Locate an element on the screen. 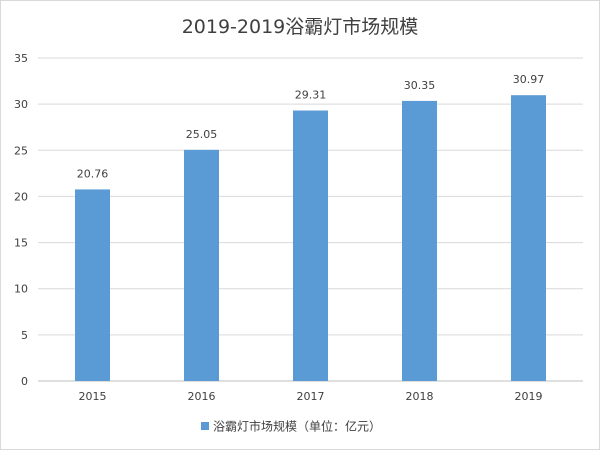  x-tick-label: 2017 is located at coordinates (311, 396).